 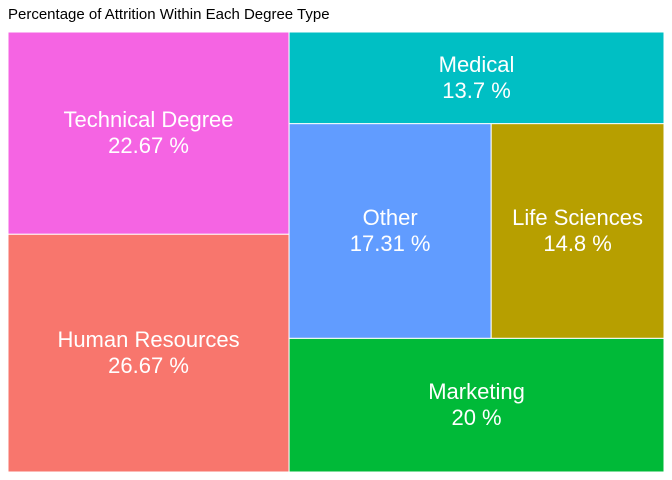 What do you see at coordinates (390, 243) in the screenshot?
I see `tile-value-label: 17.31 %` at bounding box center [390, 243].